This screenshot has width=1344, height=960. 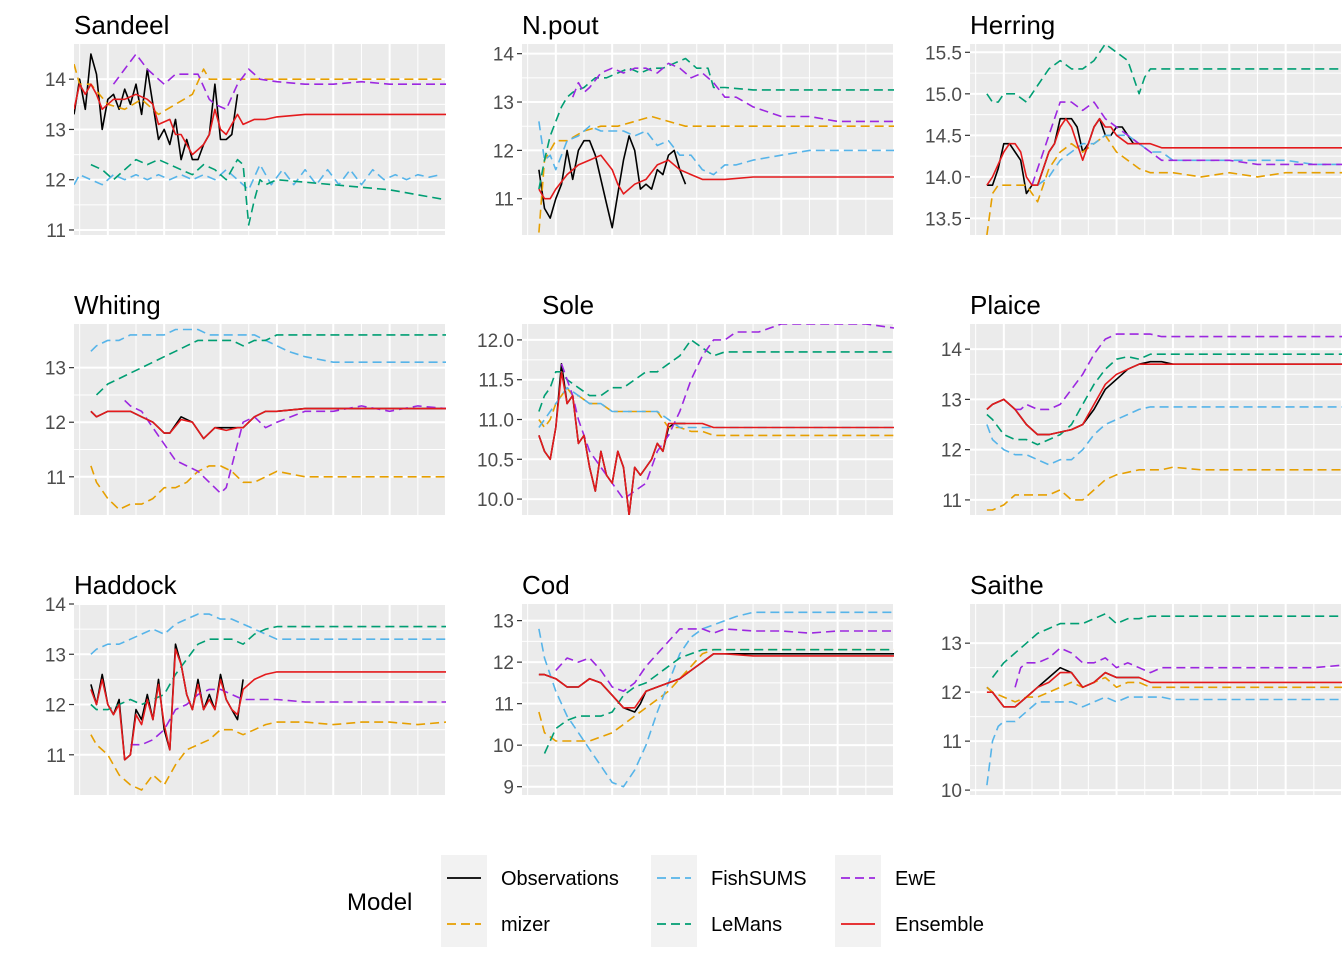 I want to click on panel-whiting: 11 12 13 Whiting, so click(x=246, y=402).